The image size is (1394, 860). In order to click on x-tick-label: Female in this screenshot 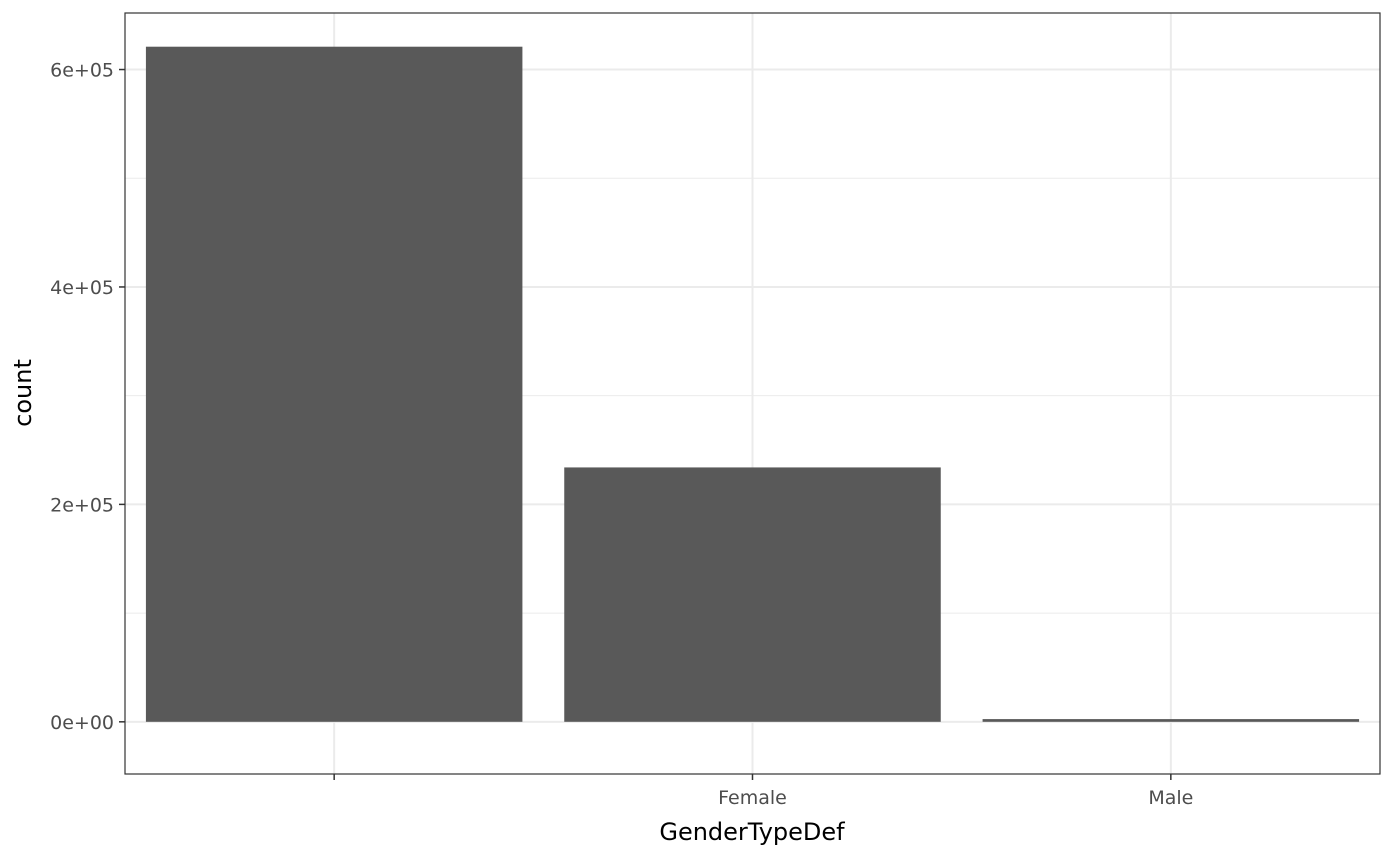, I will do `click(752, 798)`.